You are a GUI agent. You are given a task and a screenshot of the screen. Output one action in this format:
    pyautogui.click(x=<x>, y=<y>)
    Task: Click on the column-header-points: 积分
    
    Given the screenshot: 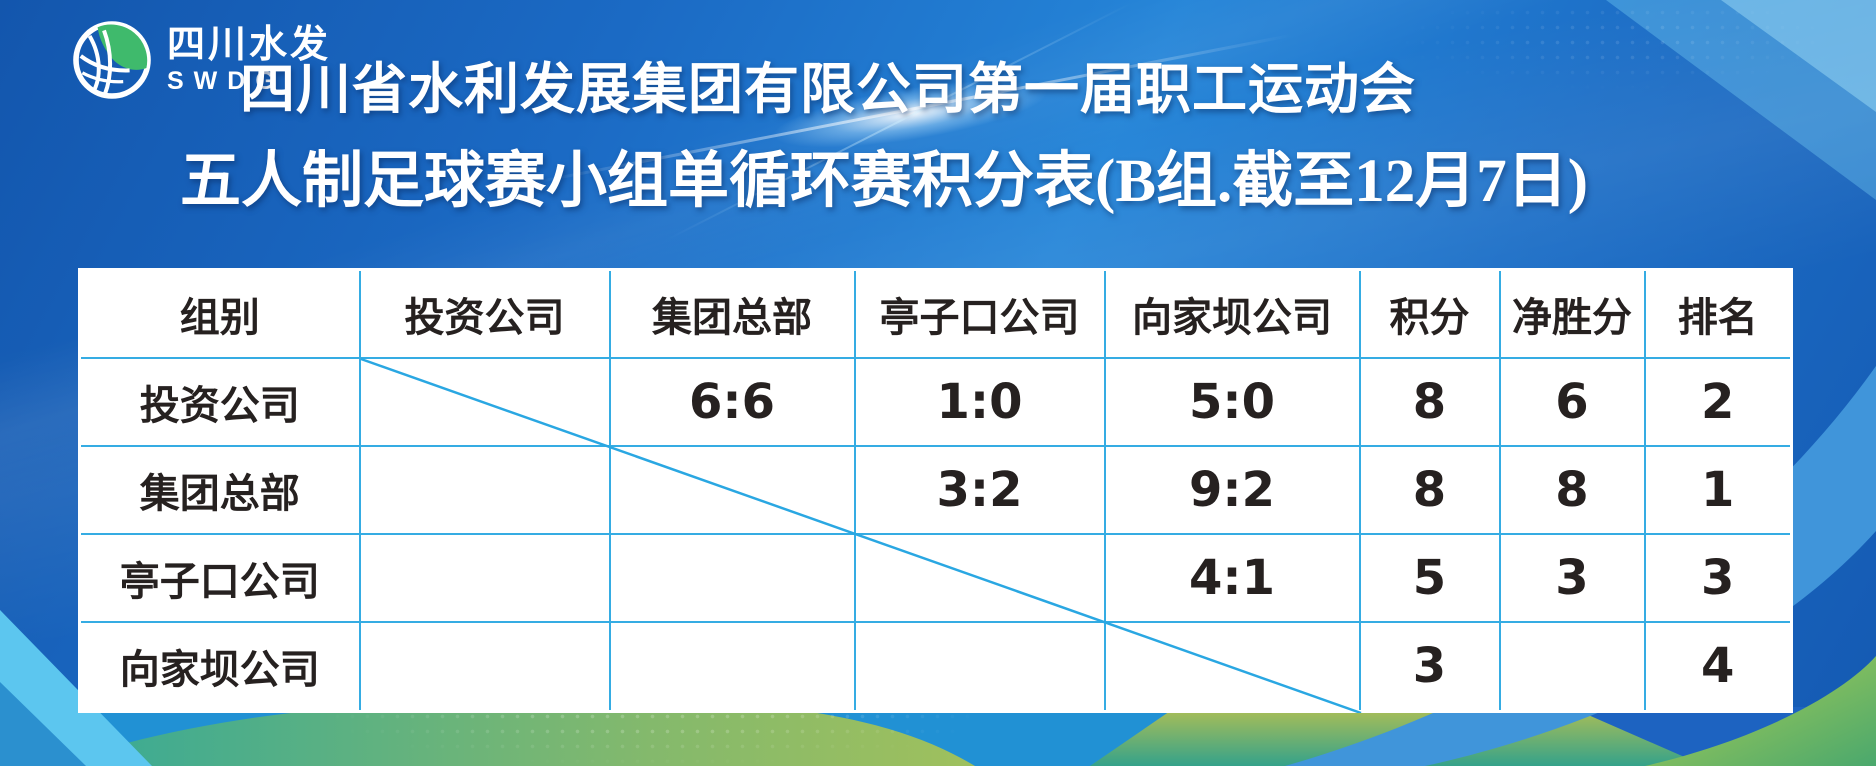 What is the action you would take?
    pyautogui.click(x=1429, y=313)
    